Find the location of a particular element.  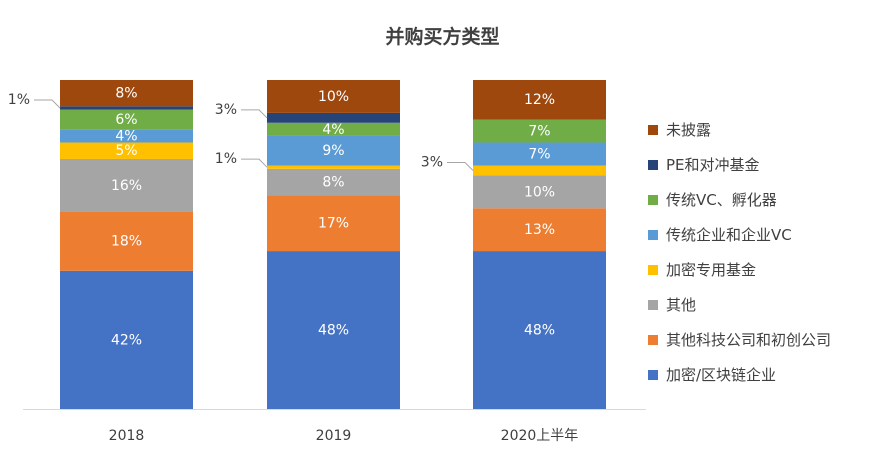

legend-item: PE和对冲基金 is located at coordinates (739, 164).